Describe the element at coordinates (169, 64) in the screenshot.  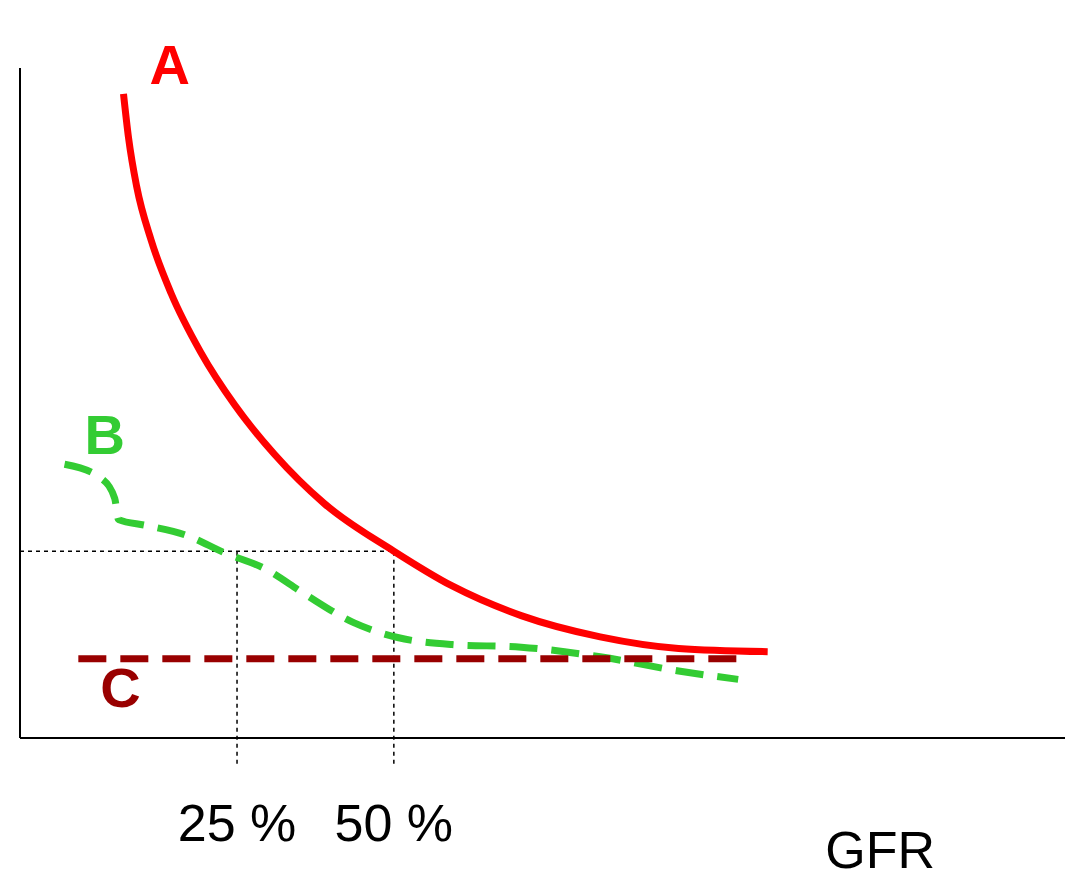
I see `series-label: A` at that location.